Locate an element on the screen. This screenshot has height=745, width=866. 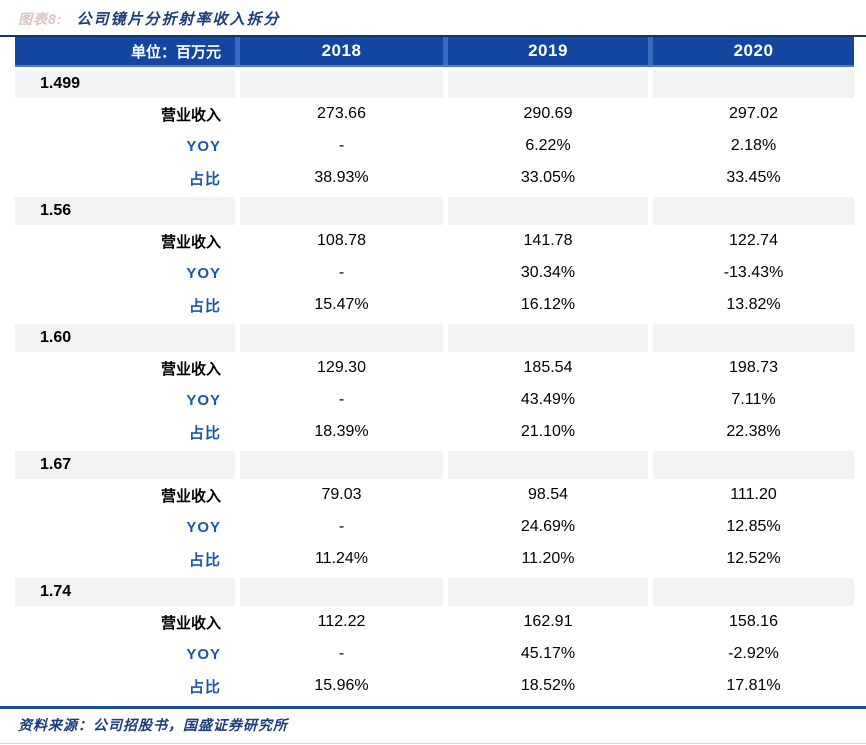
source-note: 资料来源：公司招股书，国盛证券研究所 is located at coordinates (153, 725).